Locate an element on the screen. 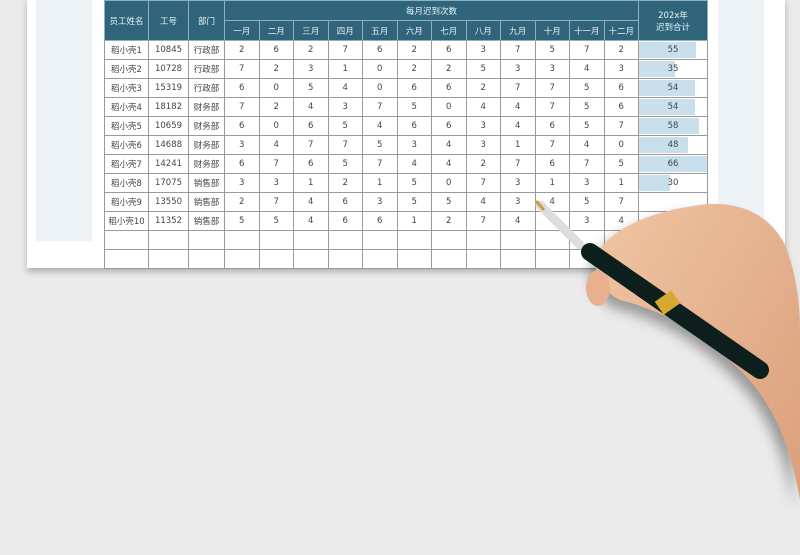 Image resolution: width=800 pixels, height=555 pixels. employee-id-cell: 11352 is located at coordinates (168, 221).